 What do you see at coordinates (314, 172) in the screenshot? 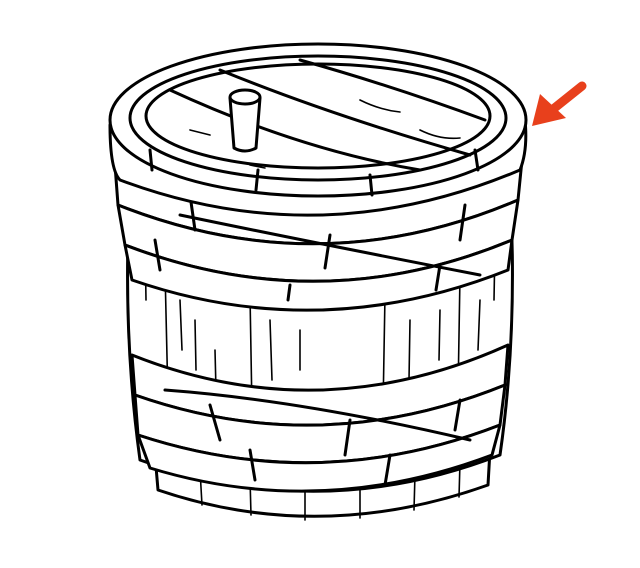
I see `rim-joints` at bounding box center [314, 172].